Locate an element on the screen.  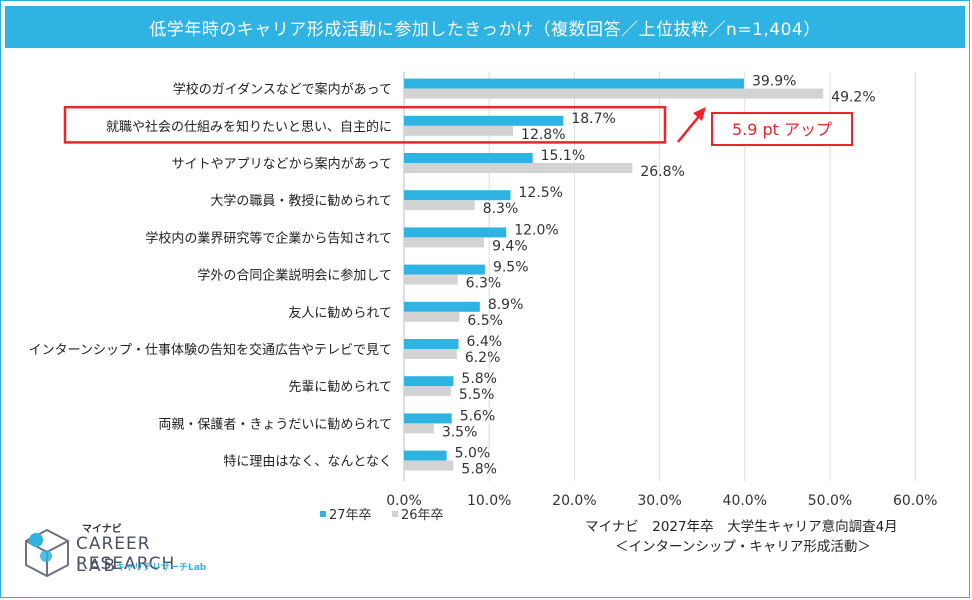
category-label: 学校のガイダンスなどで案内があって is located at coordinates (282, 90).